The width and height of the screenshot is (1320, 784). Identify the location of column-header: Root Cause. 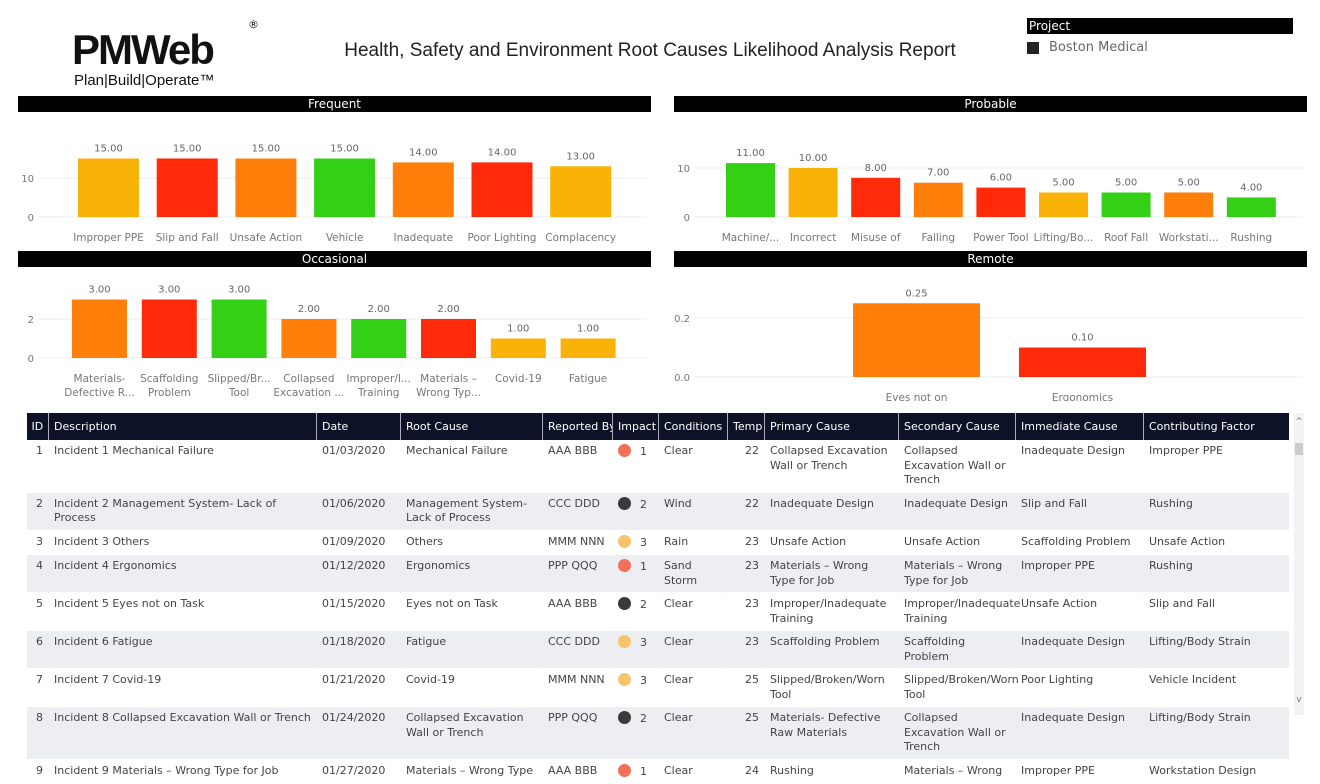
(471, 426).